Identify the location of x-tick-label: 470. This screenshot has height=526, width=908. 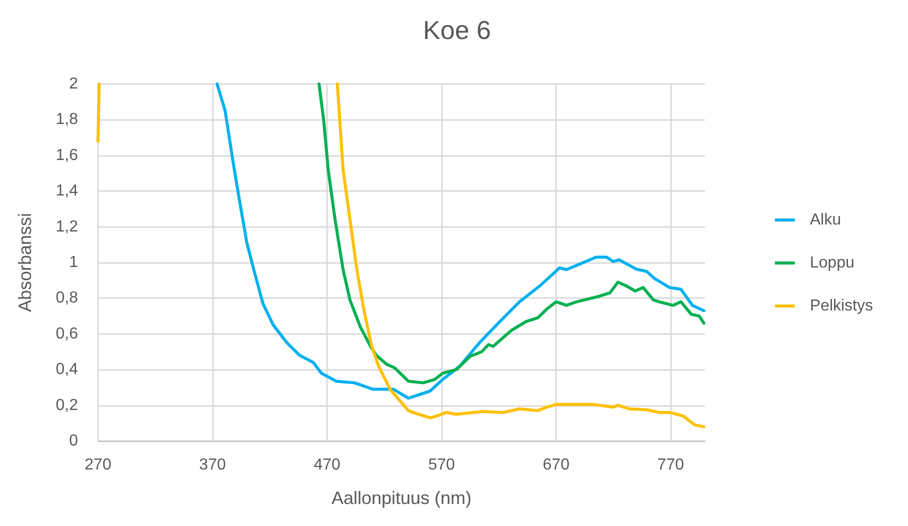
(327, 465).